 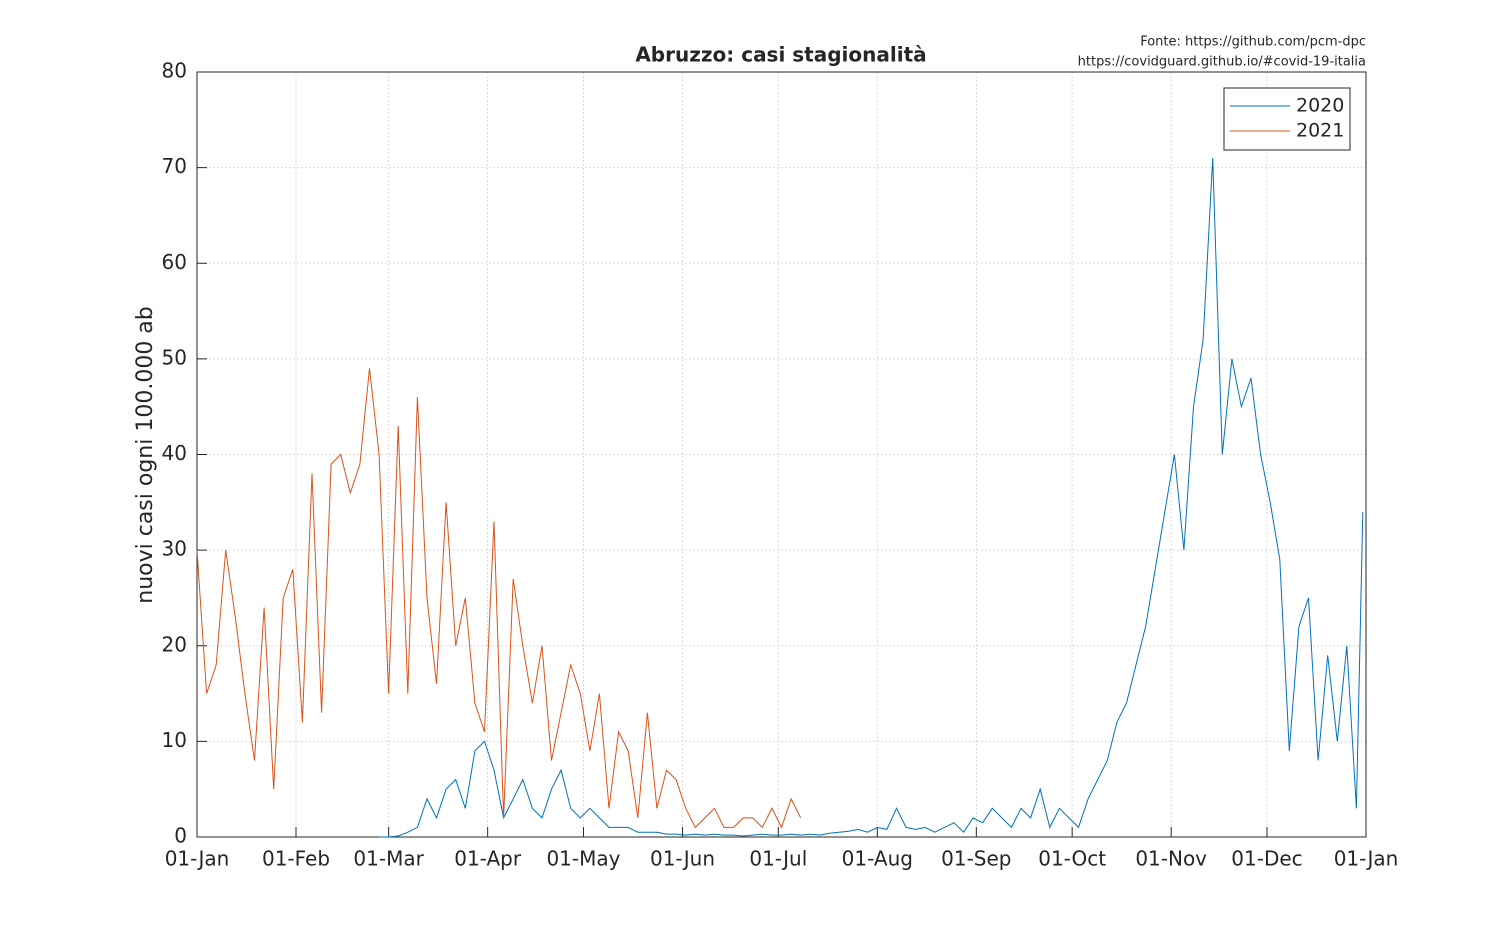 What do you see at coordinates (174, 549) in the screenshot?
I see `y-tick-label: 30` at bounding box center [174, 549].